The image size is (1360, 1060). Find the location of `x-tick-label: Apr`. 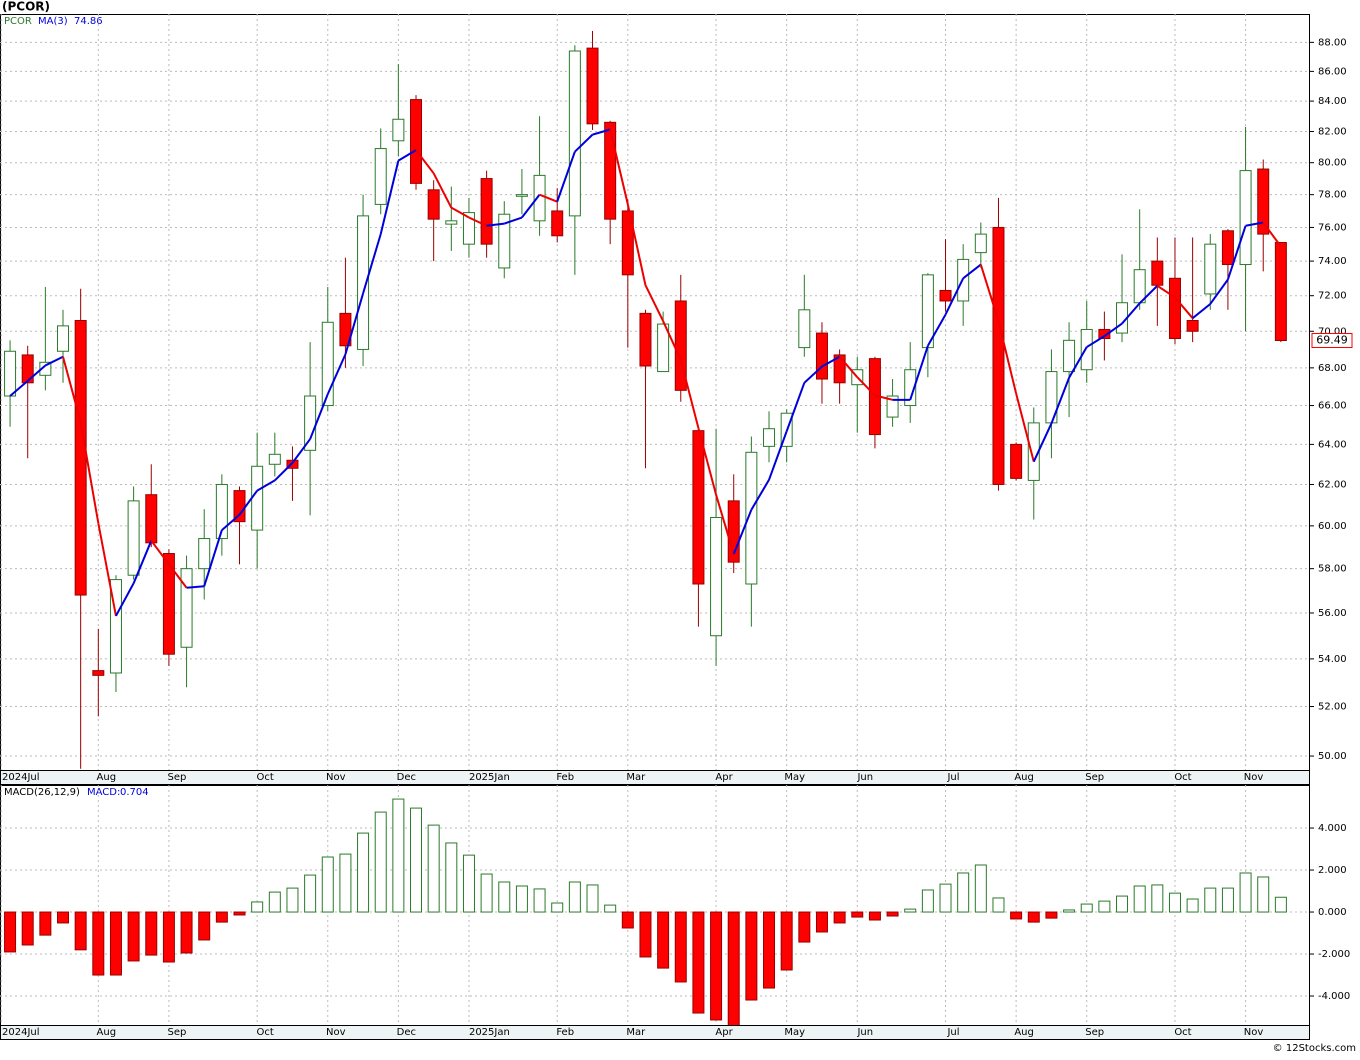

x-tick-label: Apr is located at coordinates (724, 1032).